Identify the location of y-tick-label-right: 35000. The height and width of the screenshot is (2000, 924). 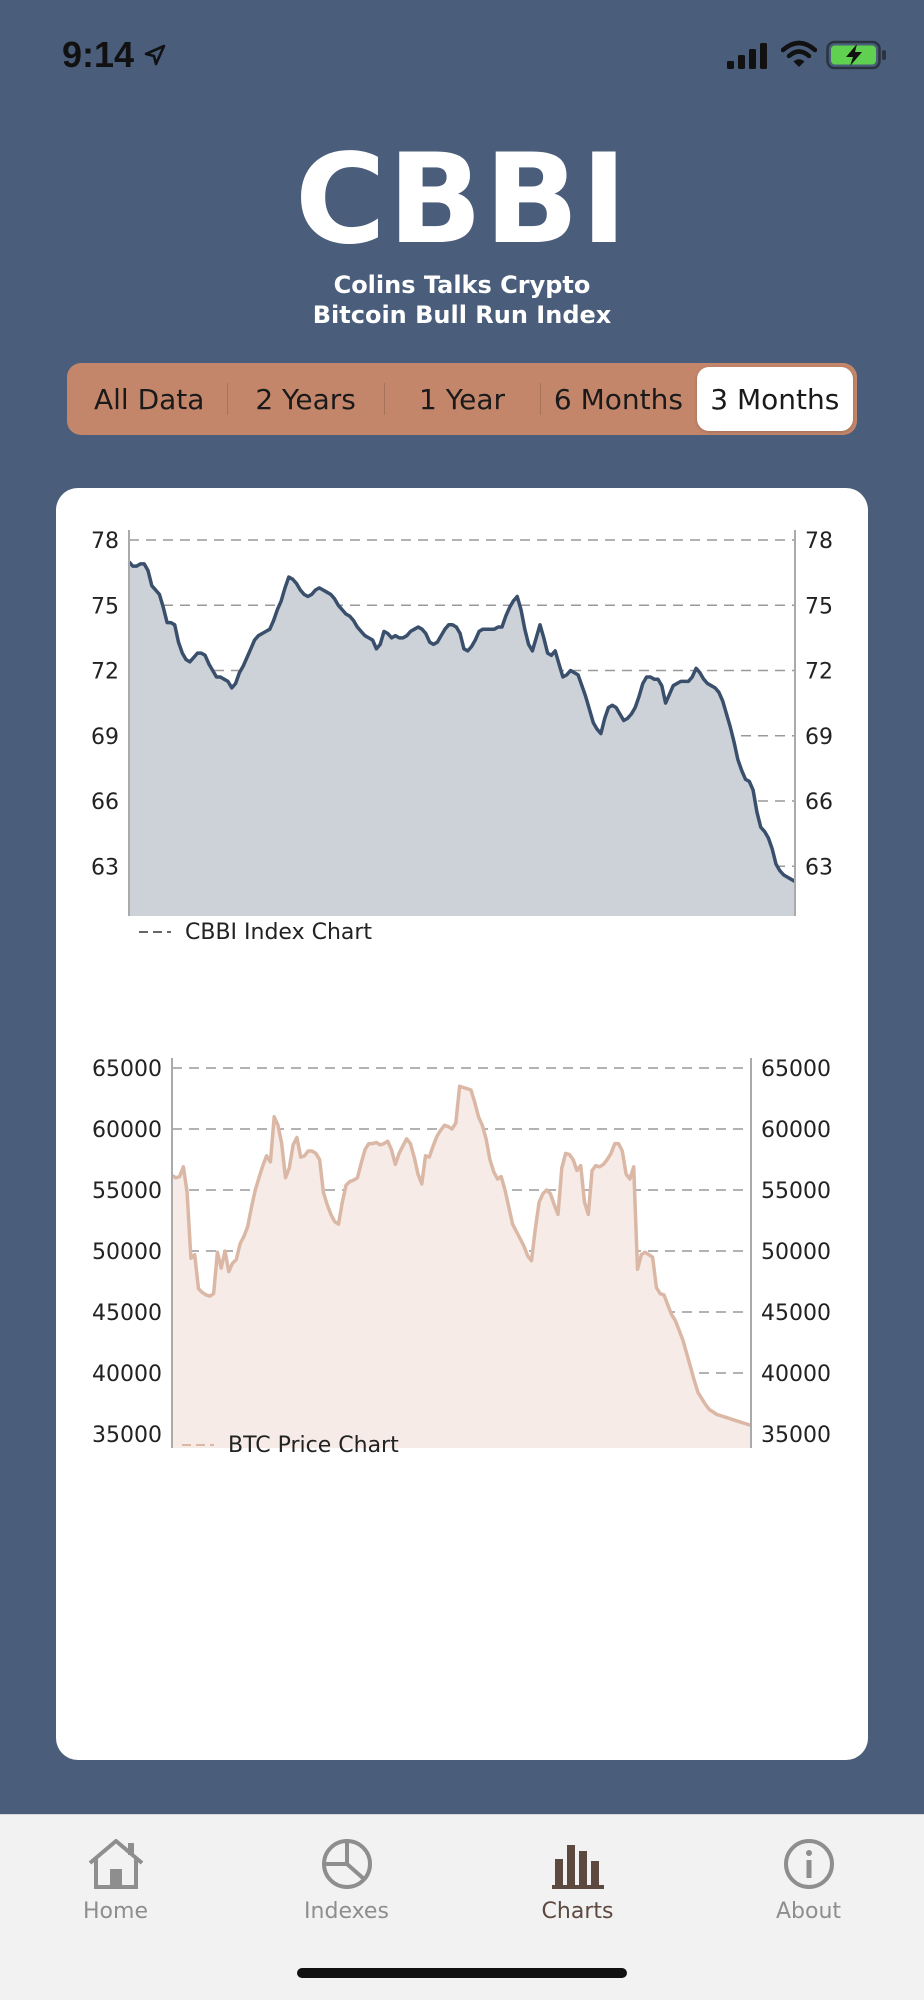
(796, 1435).